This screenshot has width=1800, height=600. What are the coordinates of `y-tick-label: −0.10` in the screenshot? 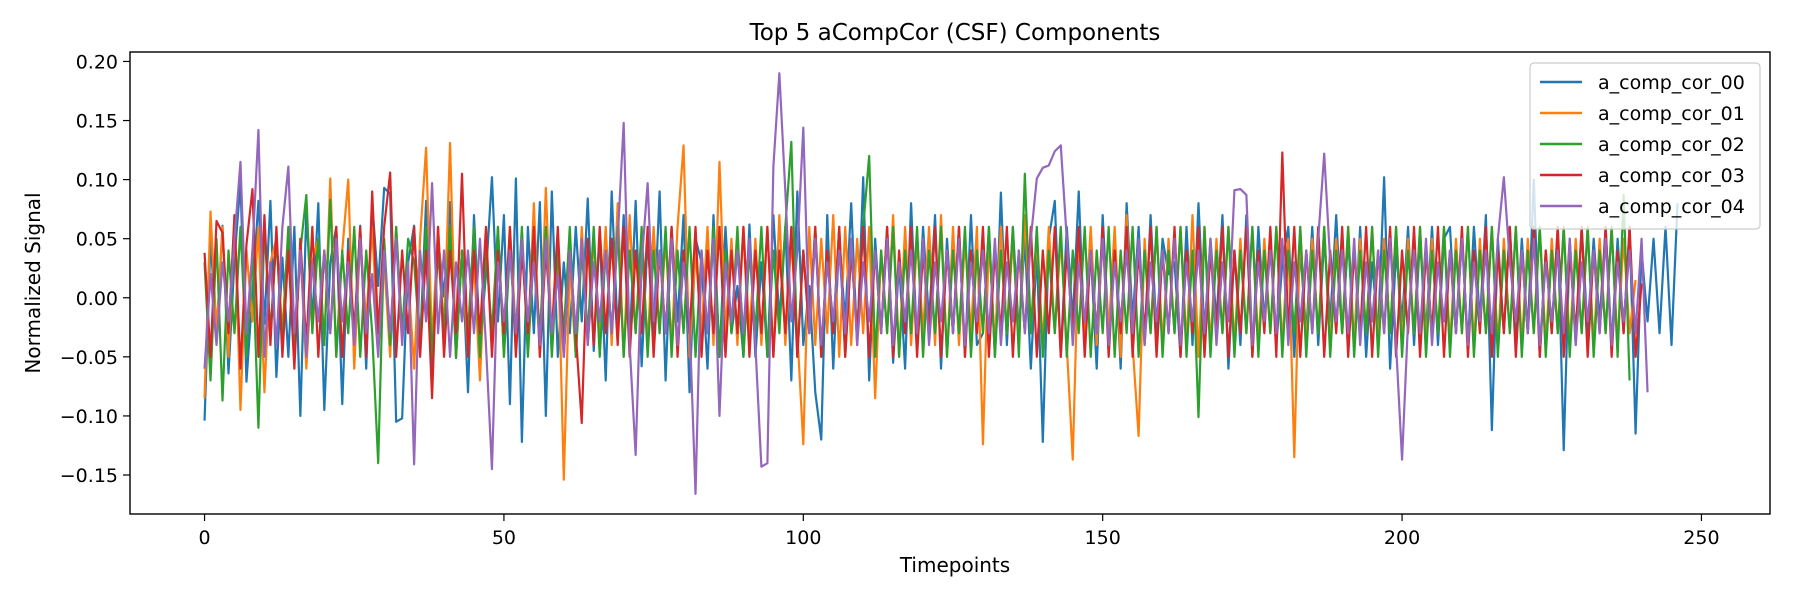 It's located at (89, 417).